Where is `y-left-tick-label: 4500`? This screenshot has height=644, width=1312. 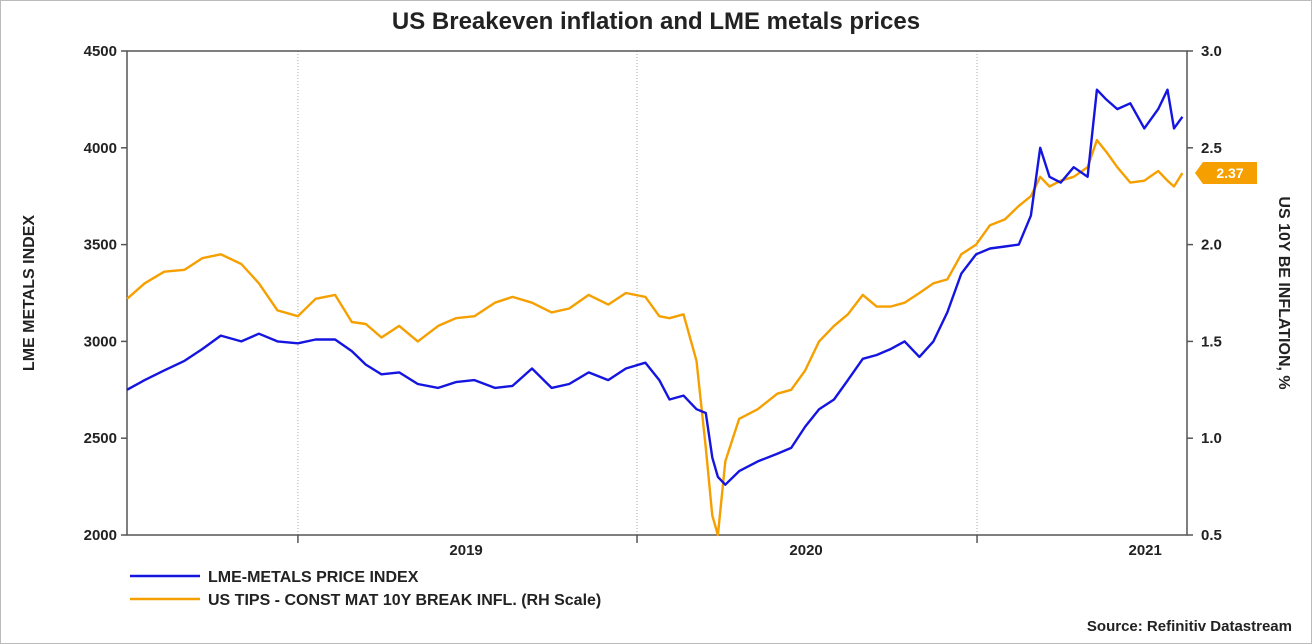
y-left-tick-label: 4500 is located at coordinates (100, 51).